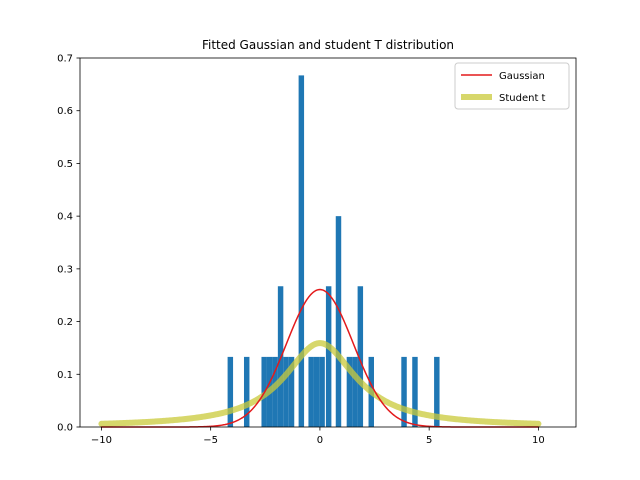 This screenshot has width=640, height=480. I want to click on y-tick-label: 0.3, so click(65, 269).